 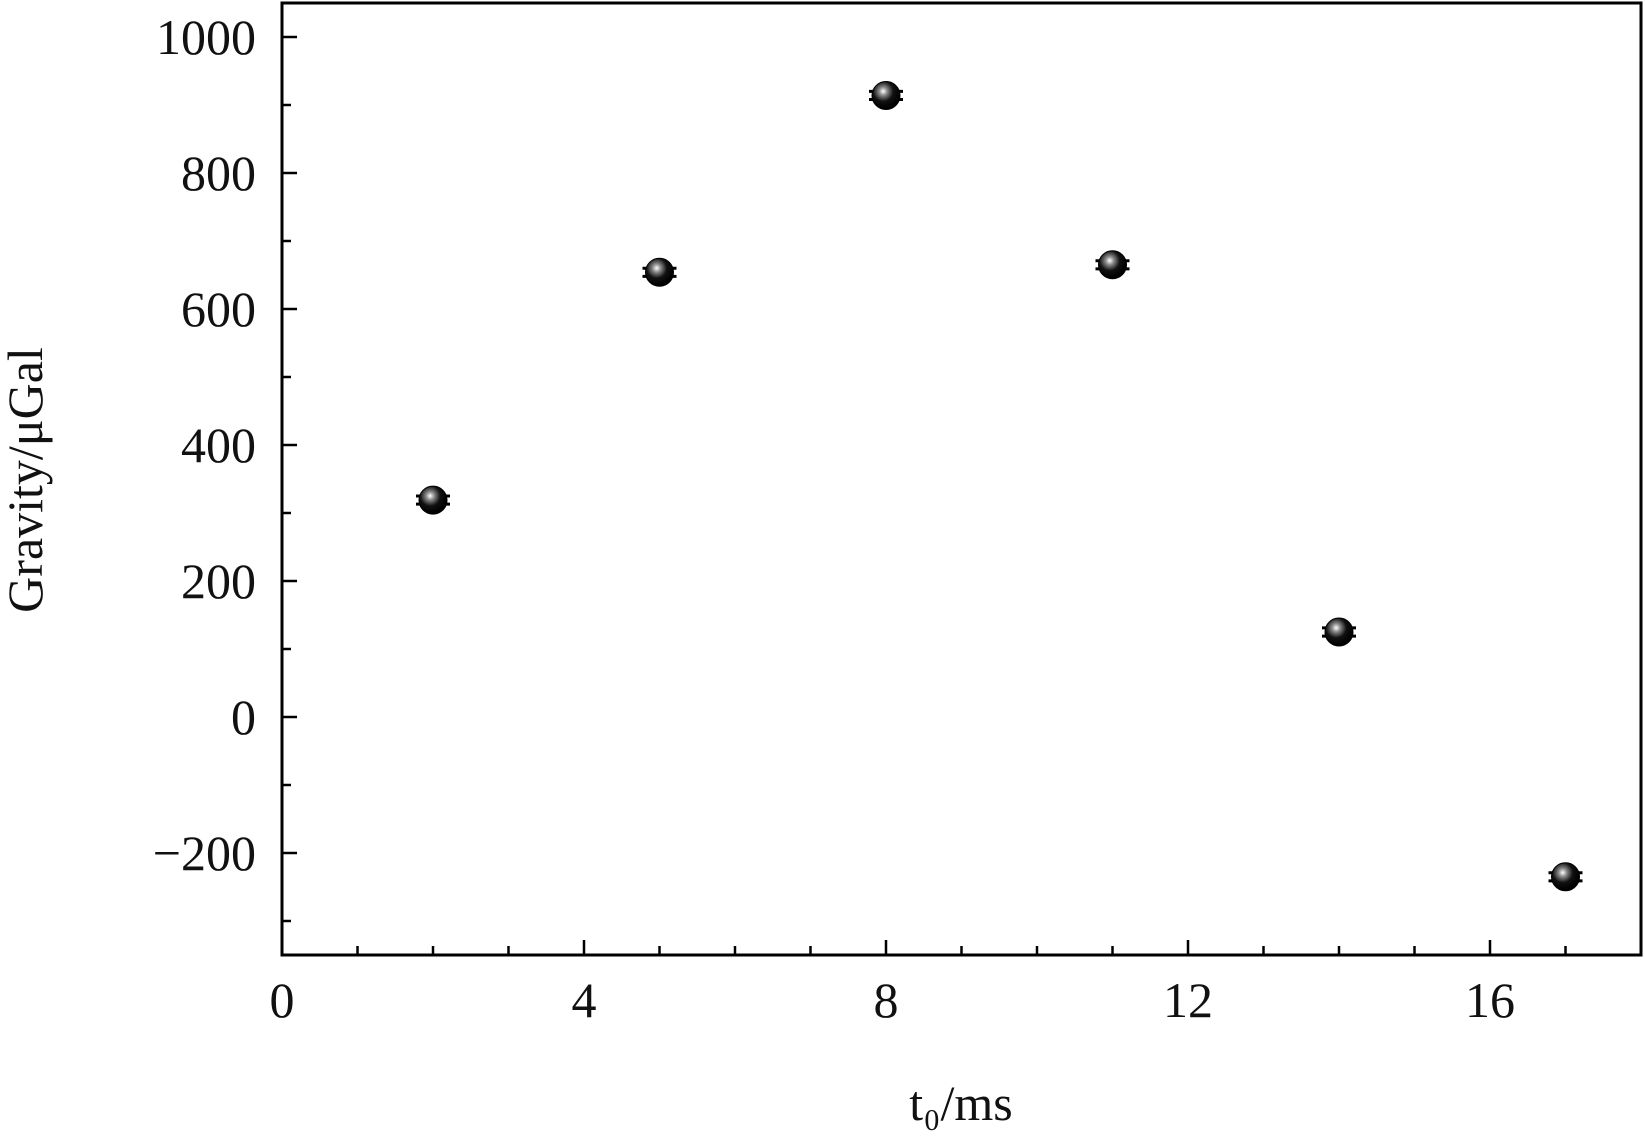 What do you see at coordinates (961, 1103) in the screenshot?
I see `x-axis-label: t₀/ms` at bounding box center [961, 1103].